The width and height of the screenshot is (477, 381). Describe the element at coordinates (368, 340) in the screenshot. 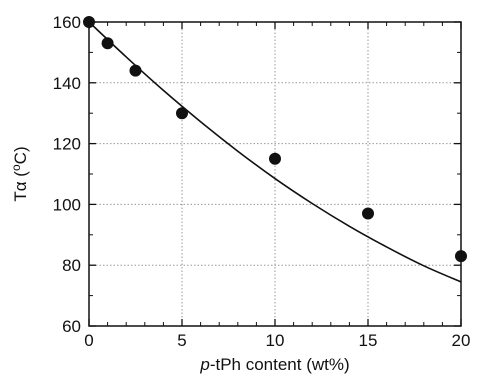

I see `x-tick-label: 15` at that location.